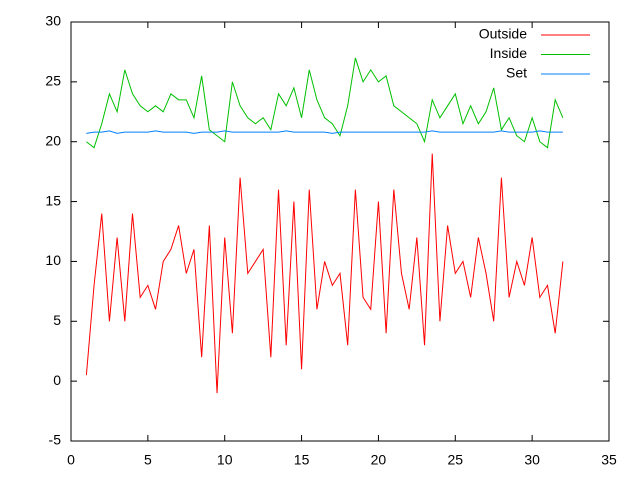 This screenshot has height=480, width=640. I want to click on y-tick-label: 15, so click(53, 200).